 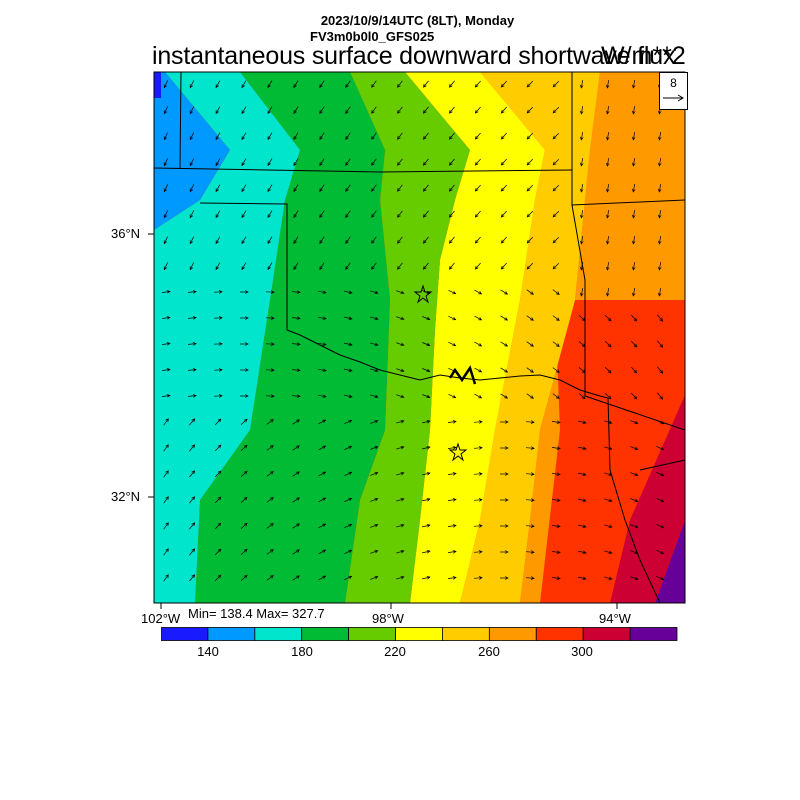 What do you see at coordinates (602, 337) in the screenshot?
I see `band-darkorange` at bounding box center [602, 337].